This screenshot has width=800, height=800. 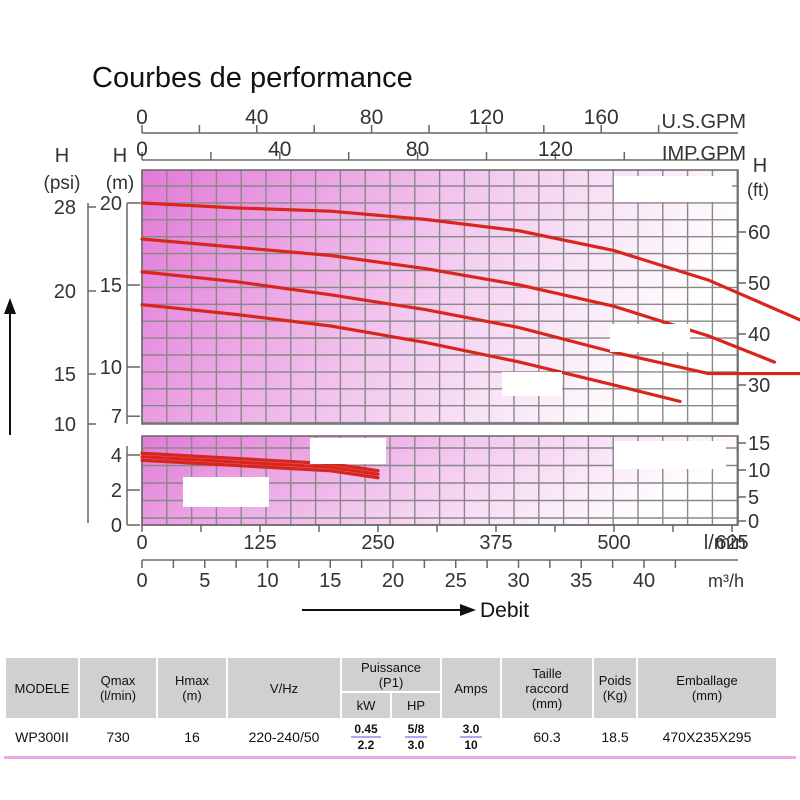 What do you see at coordinates (111, 204) in the screenshot?
I see `m-tick-label: 20` at bounding box center [111, 204].